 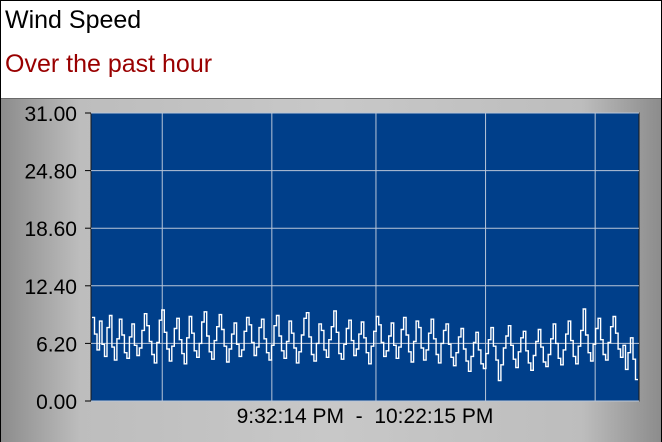 I want to click on series-layer, so click(x=365, y=345).